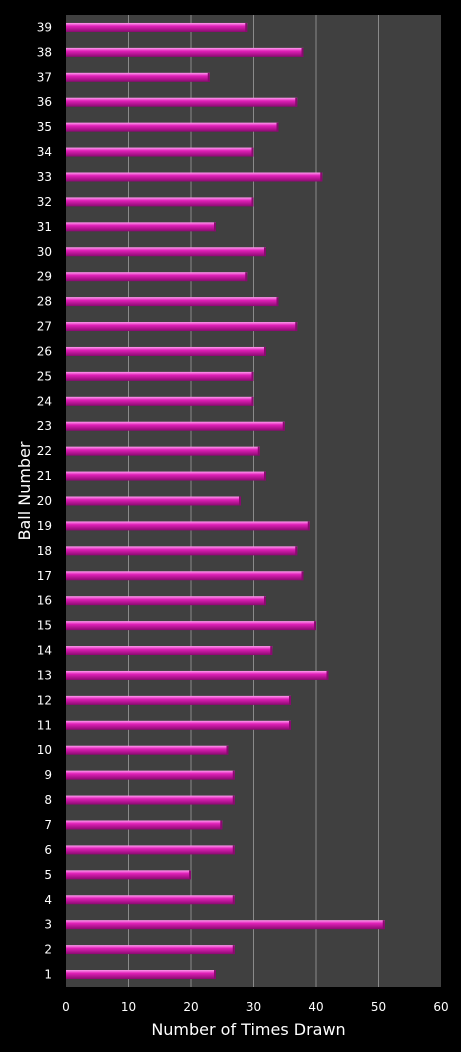  I want to click on x-tick-label: 10, so click(128, 1007).